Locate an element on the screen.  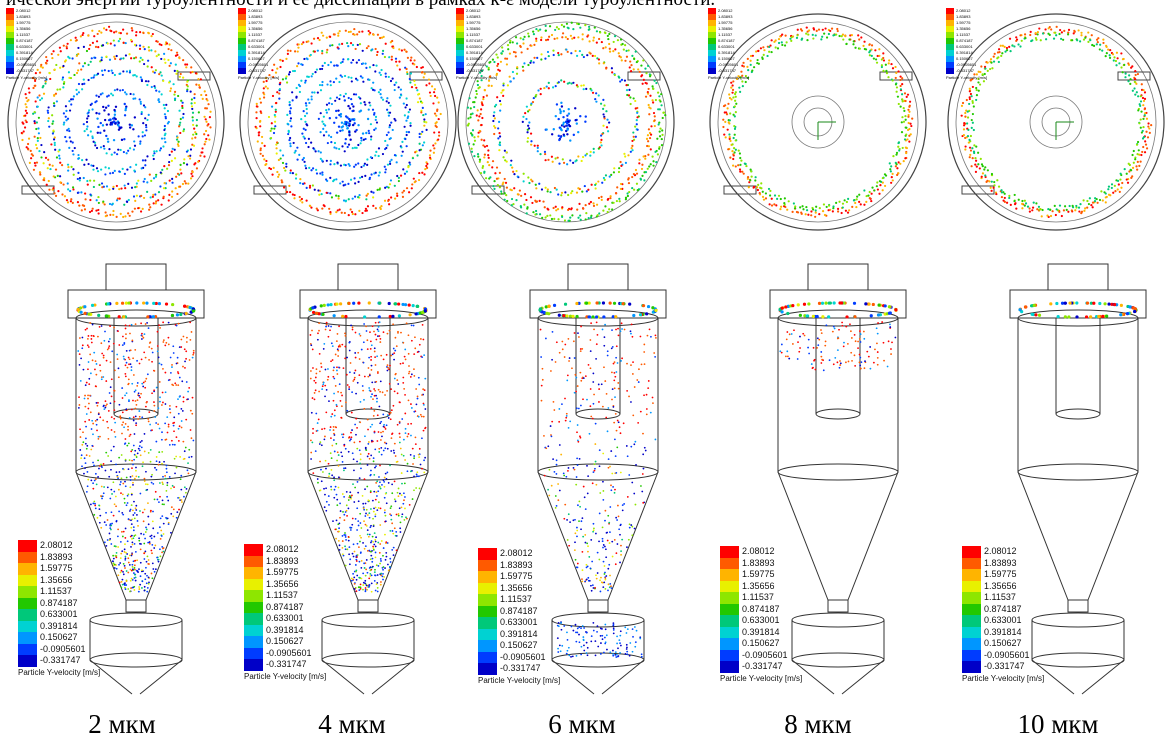
legend-entry: 1.83893 is located at coordinates (775, 563).